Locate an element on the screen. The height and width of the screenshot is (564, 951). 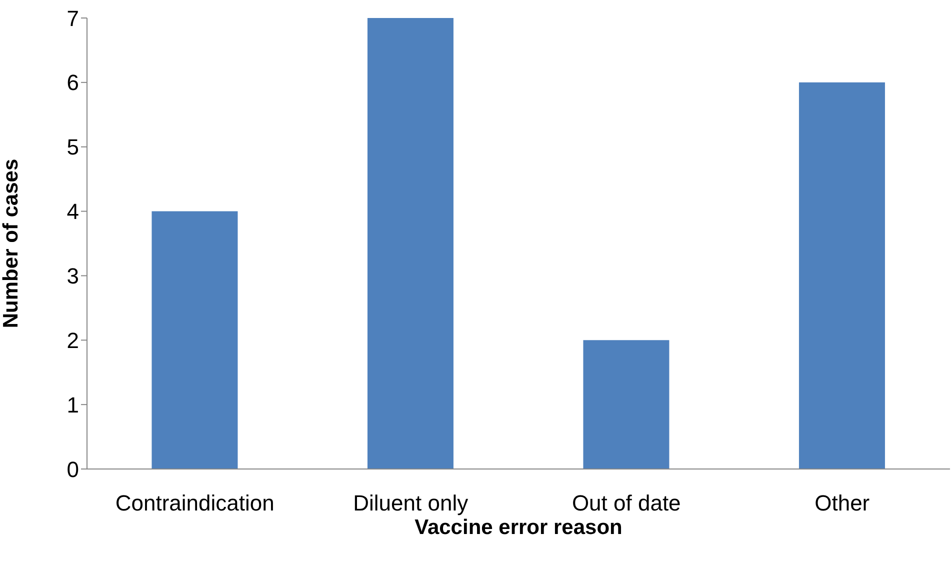
x-tick-label: Diluent only is located at coordinates (410, 503).